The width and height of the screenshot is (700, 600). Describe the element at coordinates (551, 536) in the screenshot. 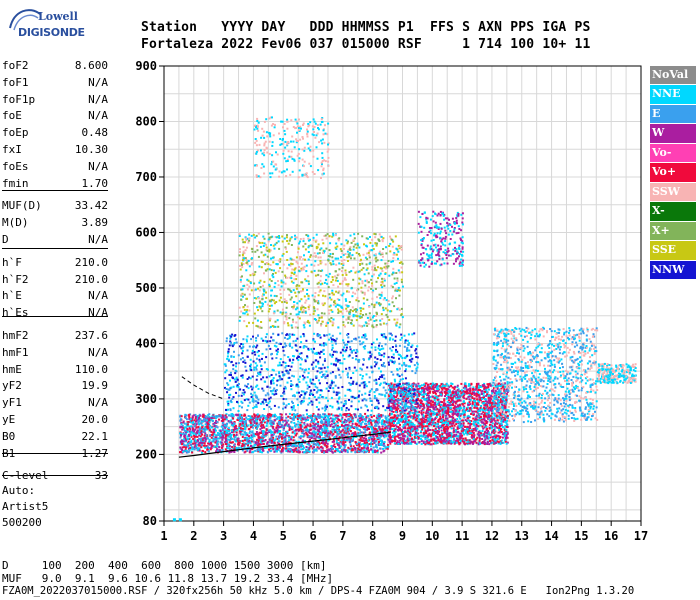

I see `x-tick-label: 14` at that location.